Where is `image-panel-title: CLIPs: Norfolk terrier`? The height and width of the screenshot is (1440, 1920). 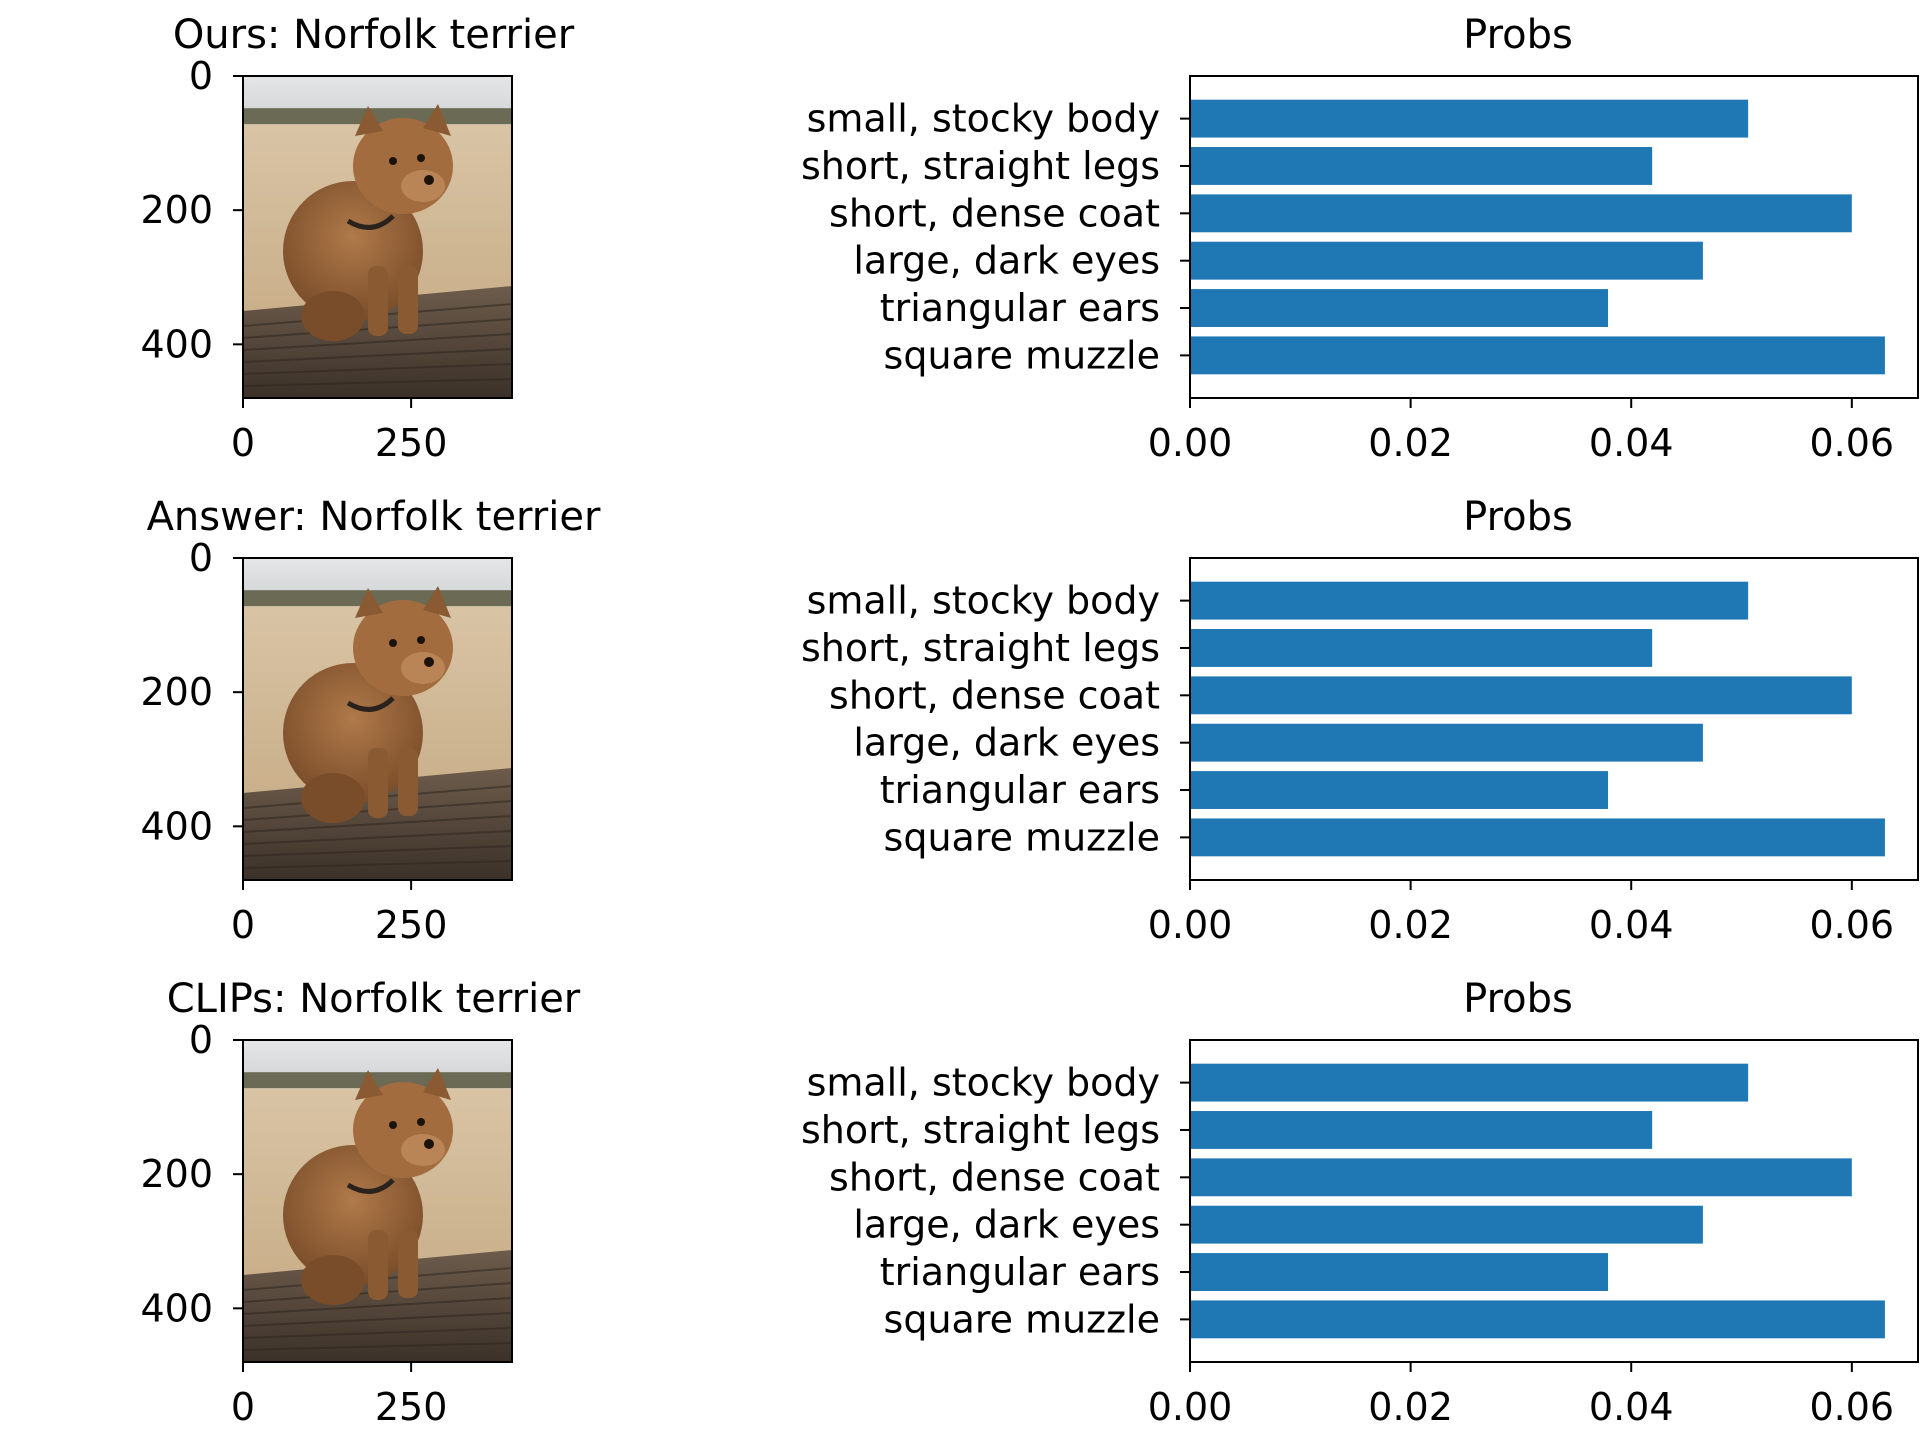
image-panel-title: CLIPs: Norfolk terrier is located at coordinates (374, 999).